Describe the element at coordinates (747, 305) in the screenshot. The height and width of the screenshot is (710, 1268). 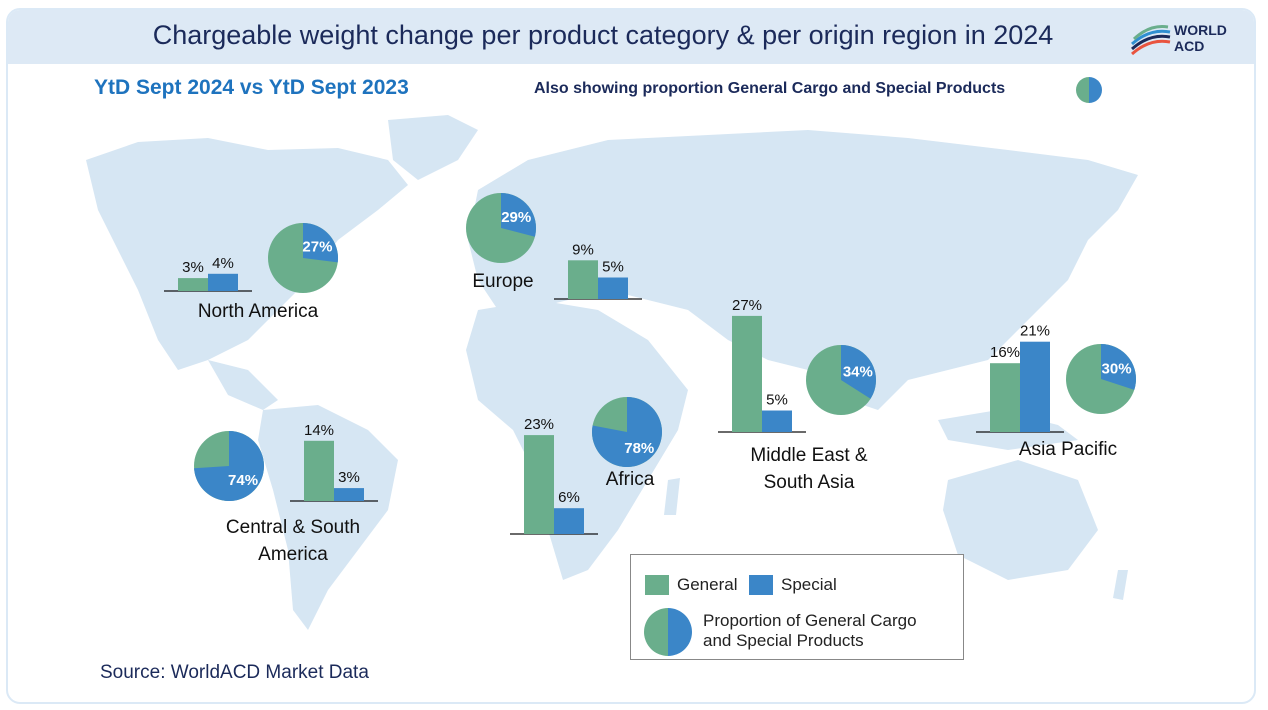
I see `middle-east-south-asia-general-value: 27%` at that location.